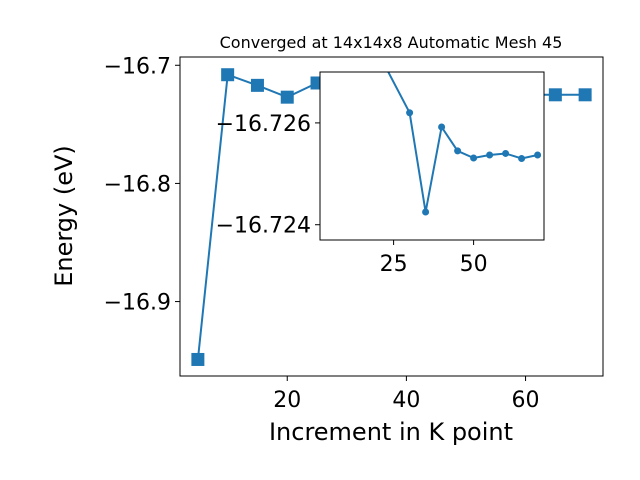 This screenshot has height=480, width=640. Describe the element at coordinates (391, 432) in the screenshot. I see `x-axis-title: Increment in K point` at that location.